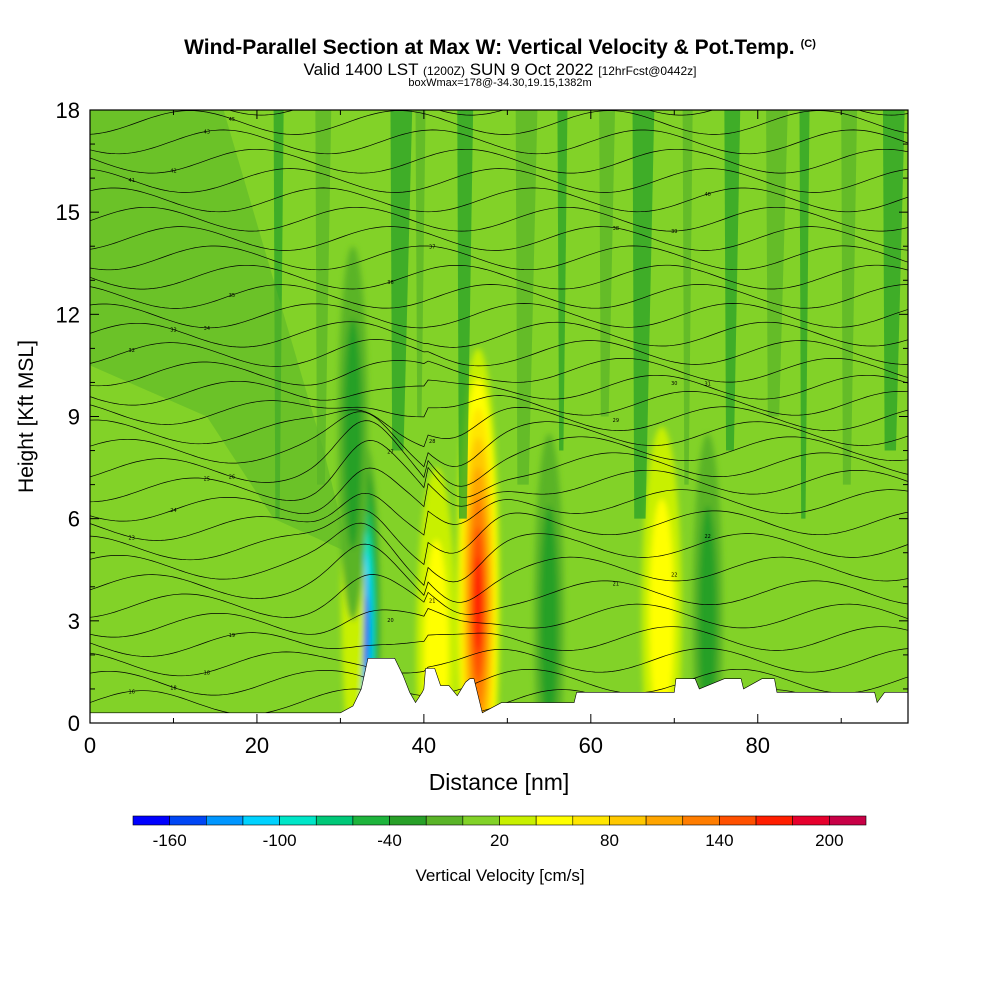  What do you see at coordinates (499, 840) in the screenshot?
I see `colorbar-tick-label: 20` at bounding box center [499, 840].